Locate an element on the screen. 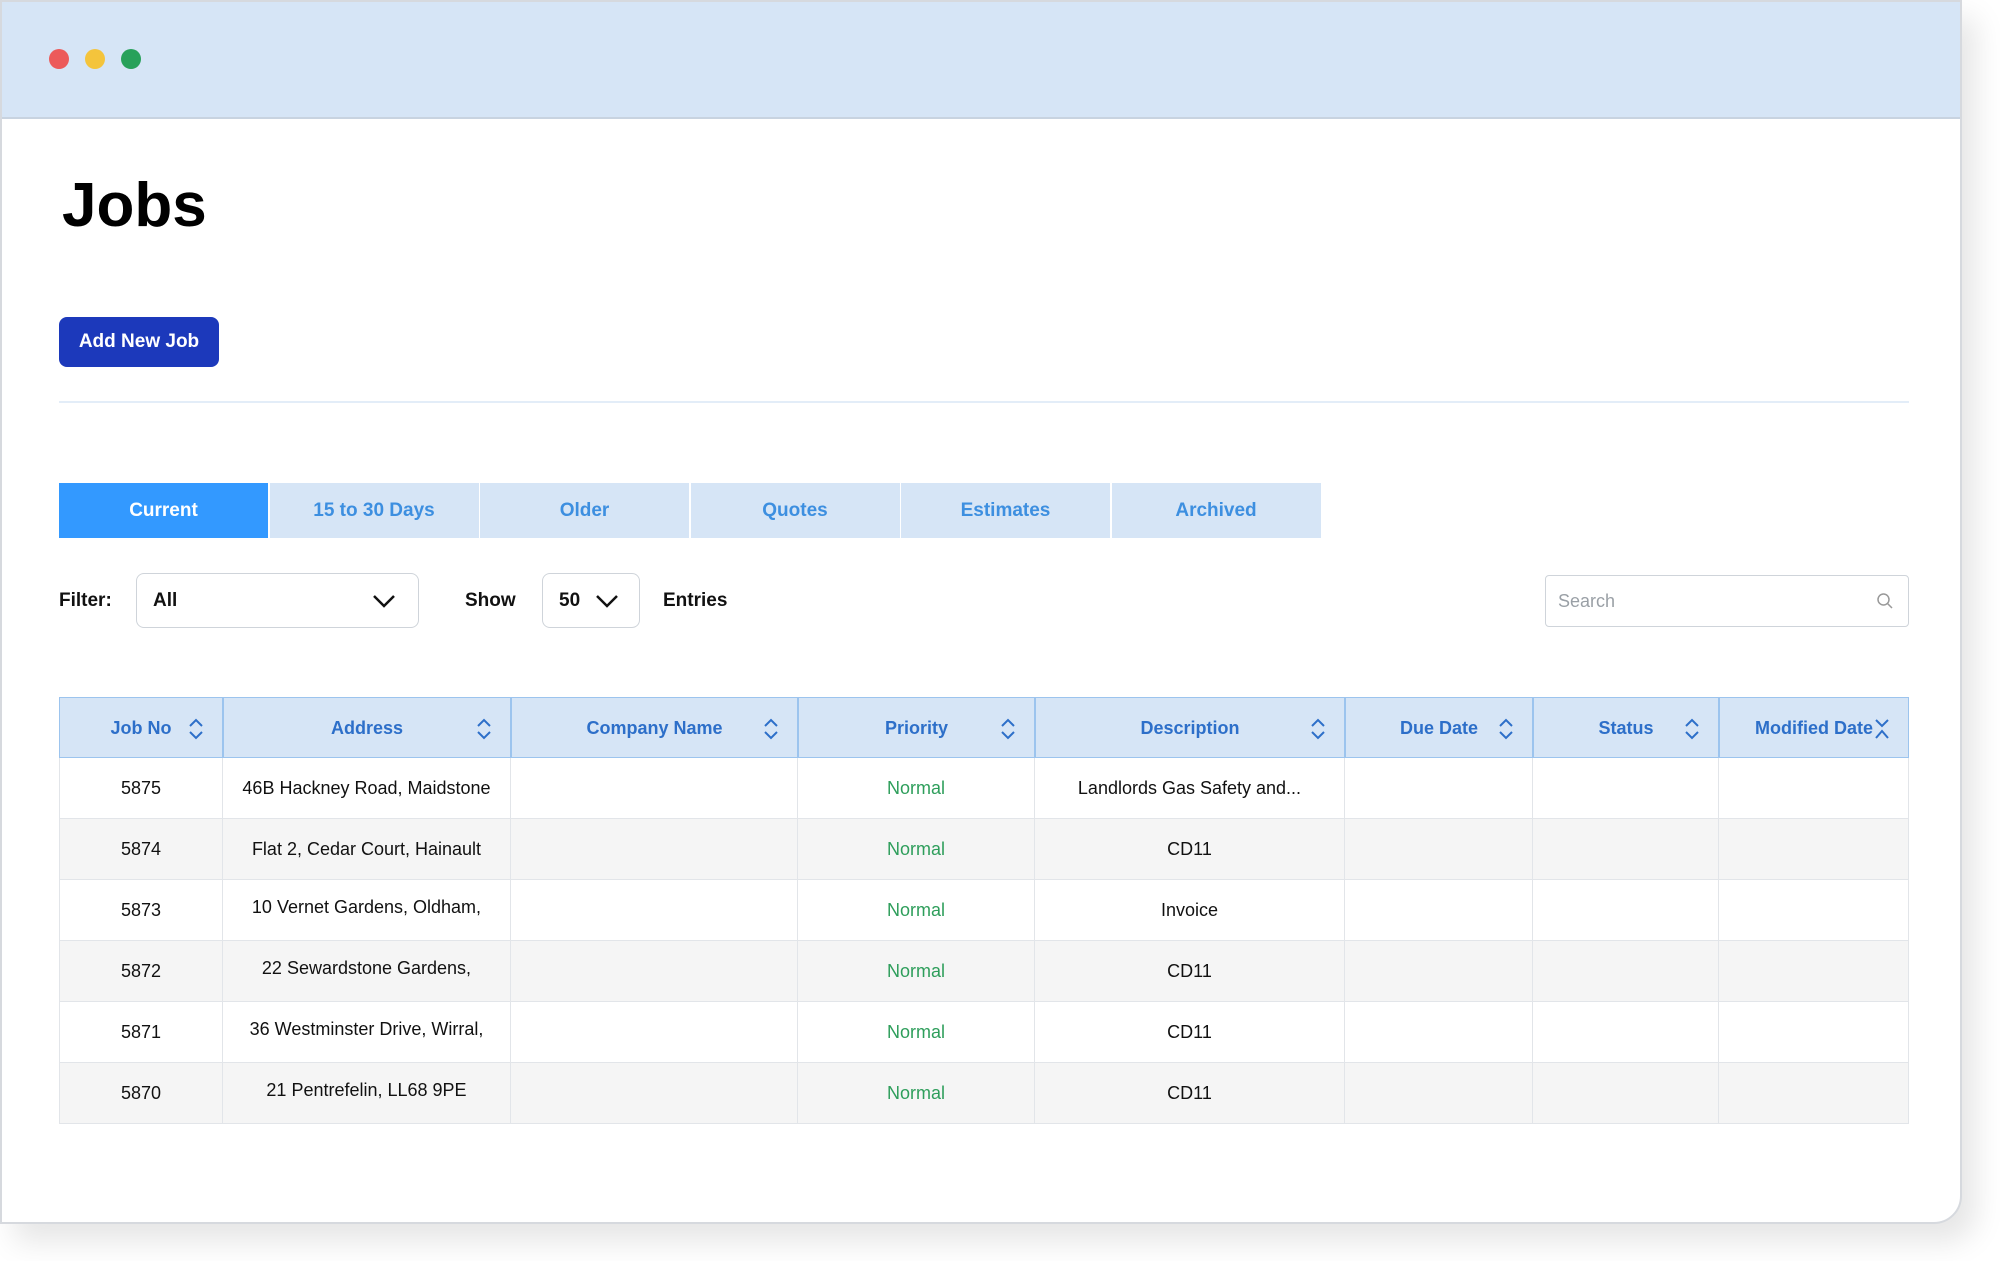  show-label: Show is located at coordinates (490, 600).